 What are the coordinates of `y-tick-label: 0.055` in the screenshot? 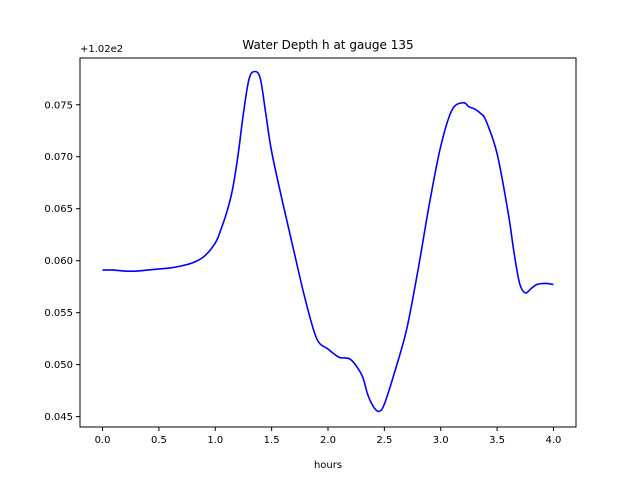 It's located at (58, 313).